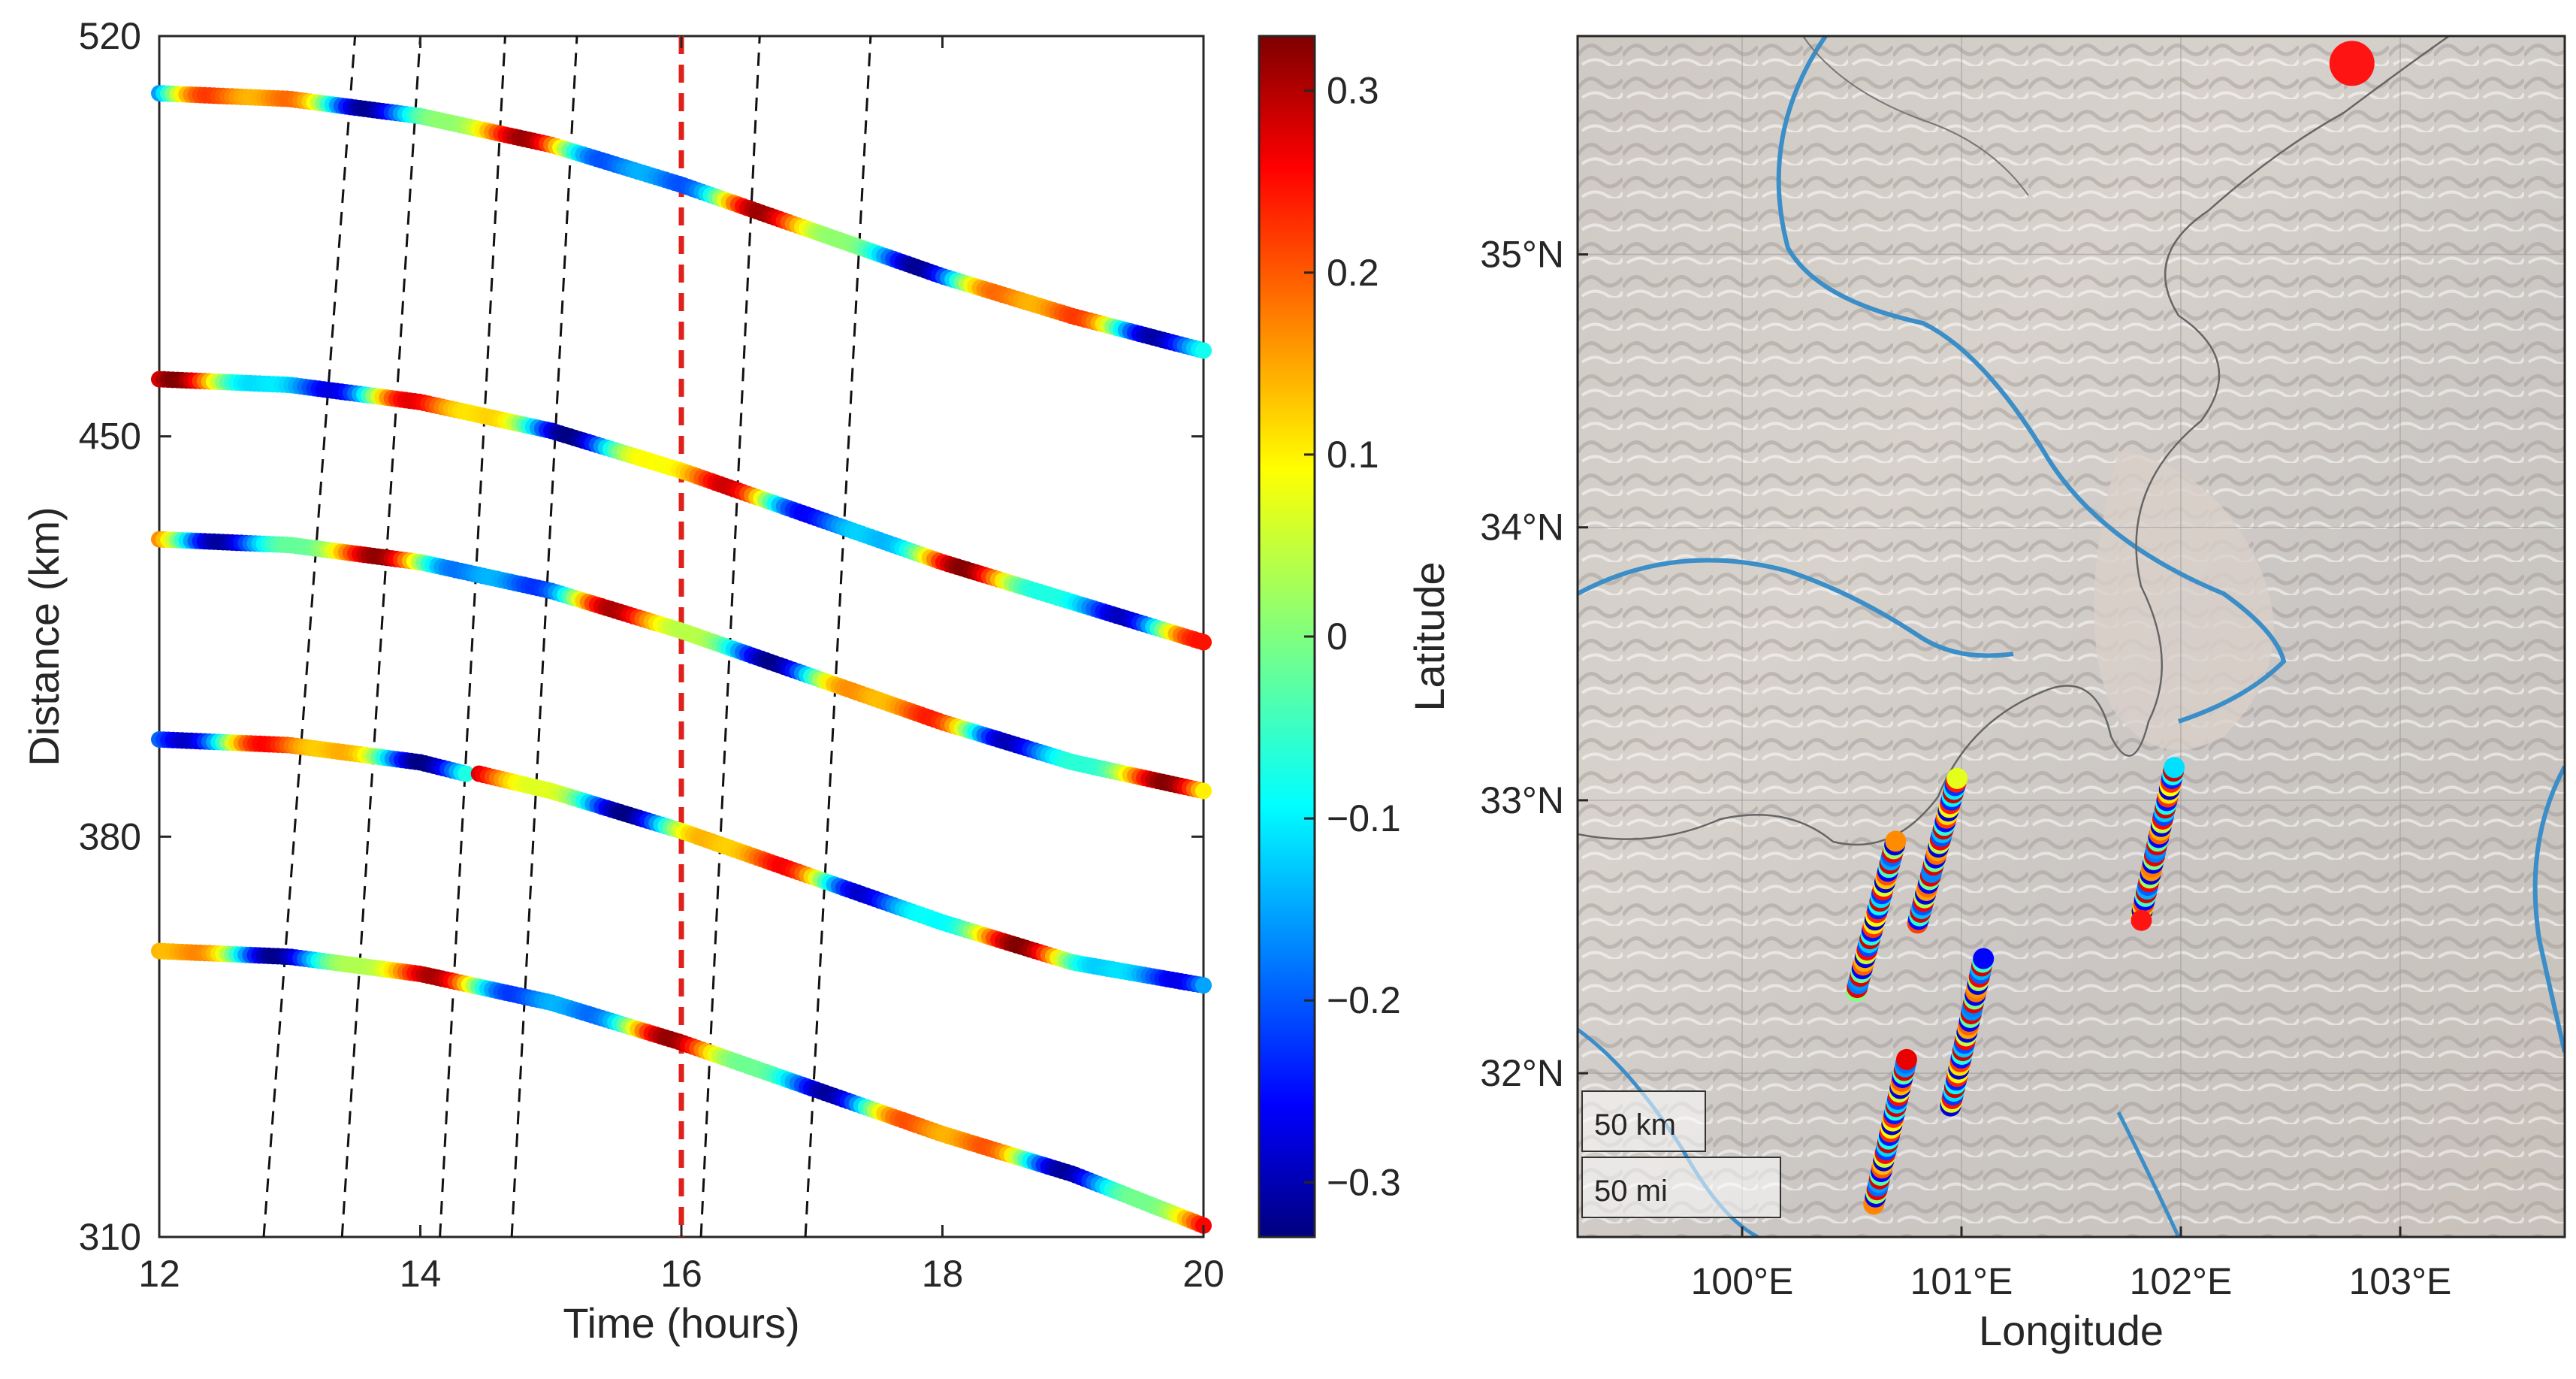 The image size is (2576, 1379). What do you see at coordinates (1203, 1274) in the screenshot?
I see `x-tick-label: 20` at bounding box center [1203, 1274].